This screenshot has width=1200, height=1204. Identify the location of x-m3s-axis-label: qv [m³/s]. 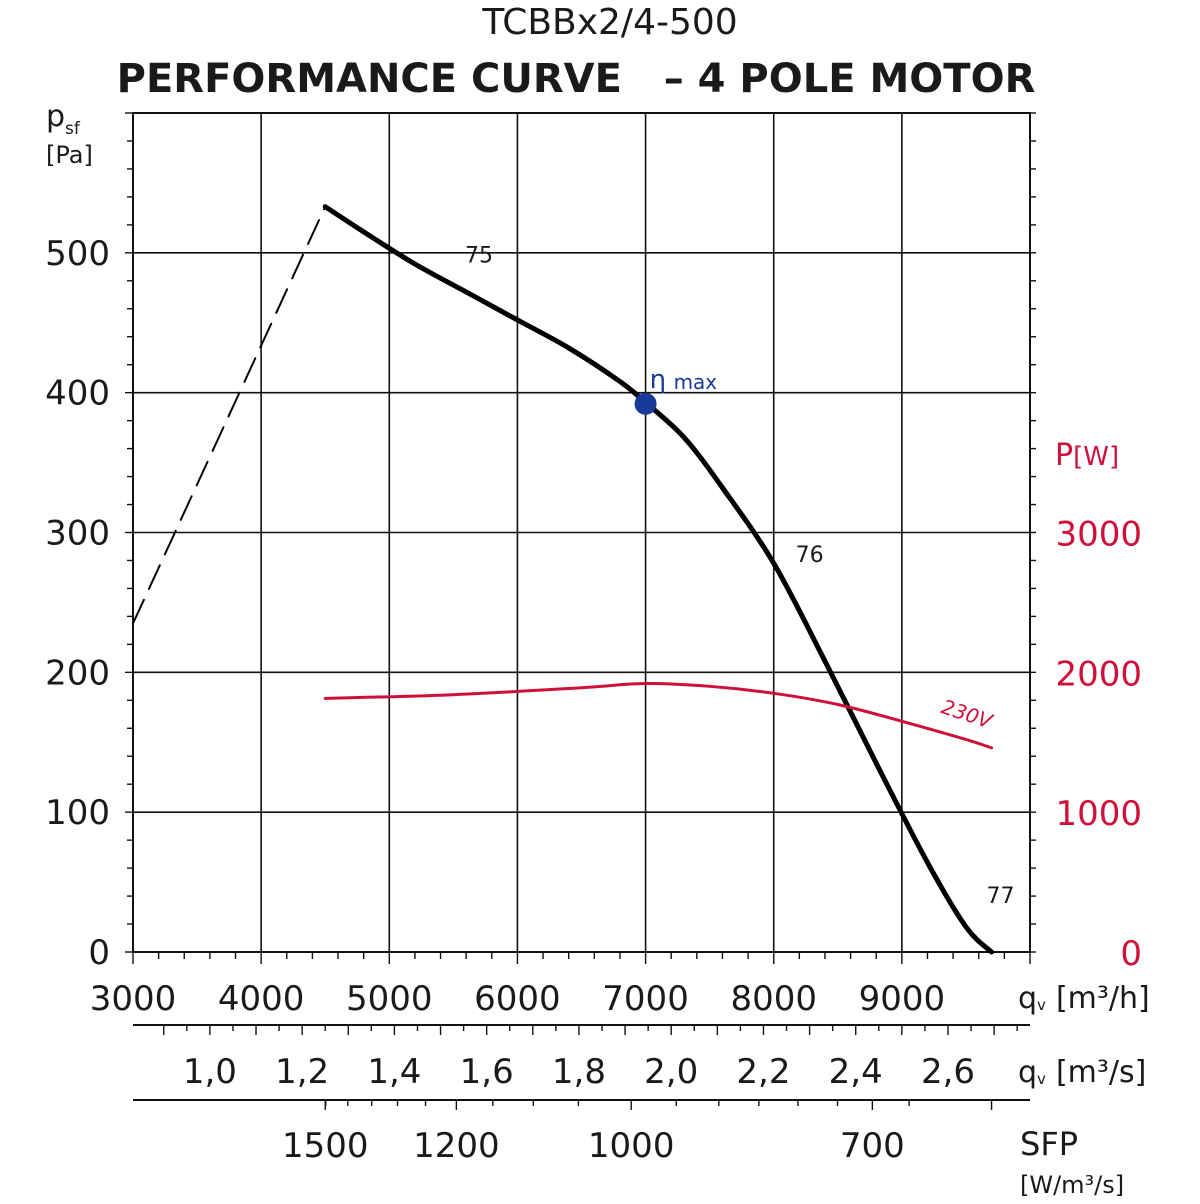
(1082, 1072).